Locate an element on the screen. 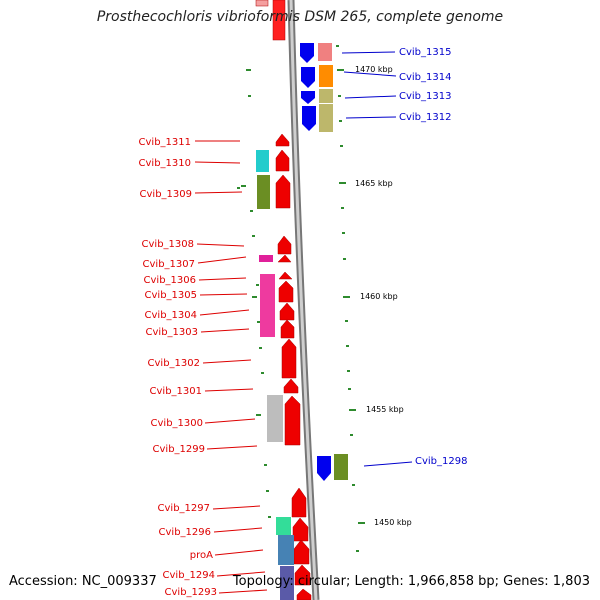 This screenshot has height=600, width=600. gene-label: Cvib_1297 is located at coordinates (184, 508).